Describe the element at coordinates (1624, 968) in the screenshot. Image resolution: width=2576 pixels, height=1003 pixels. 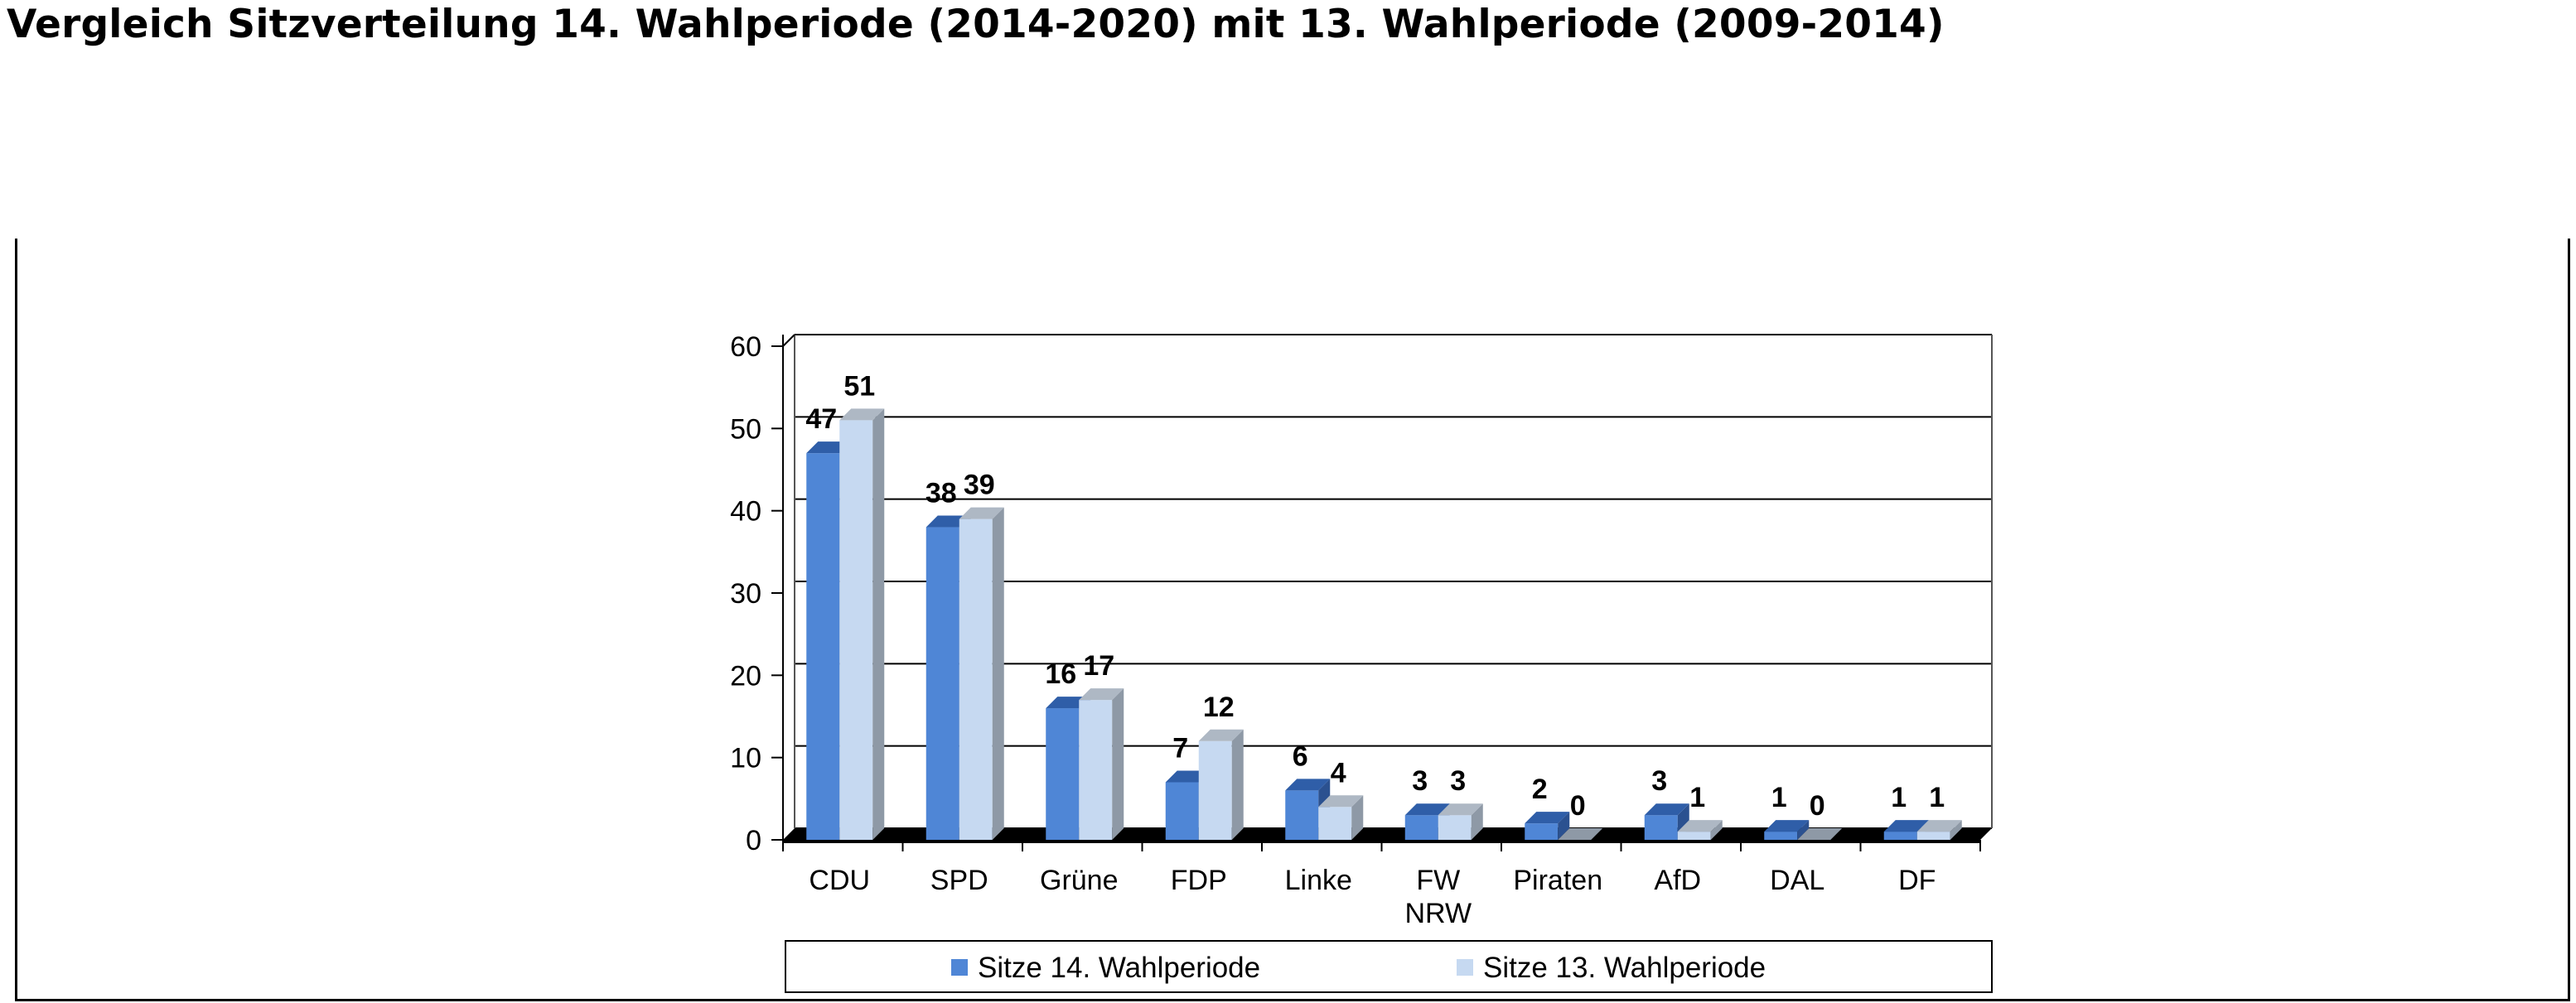
I see `legend-entry: Sitze 13. Wahlperiode` at that location.